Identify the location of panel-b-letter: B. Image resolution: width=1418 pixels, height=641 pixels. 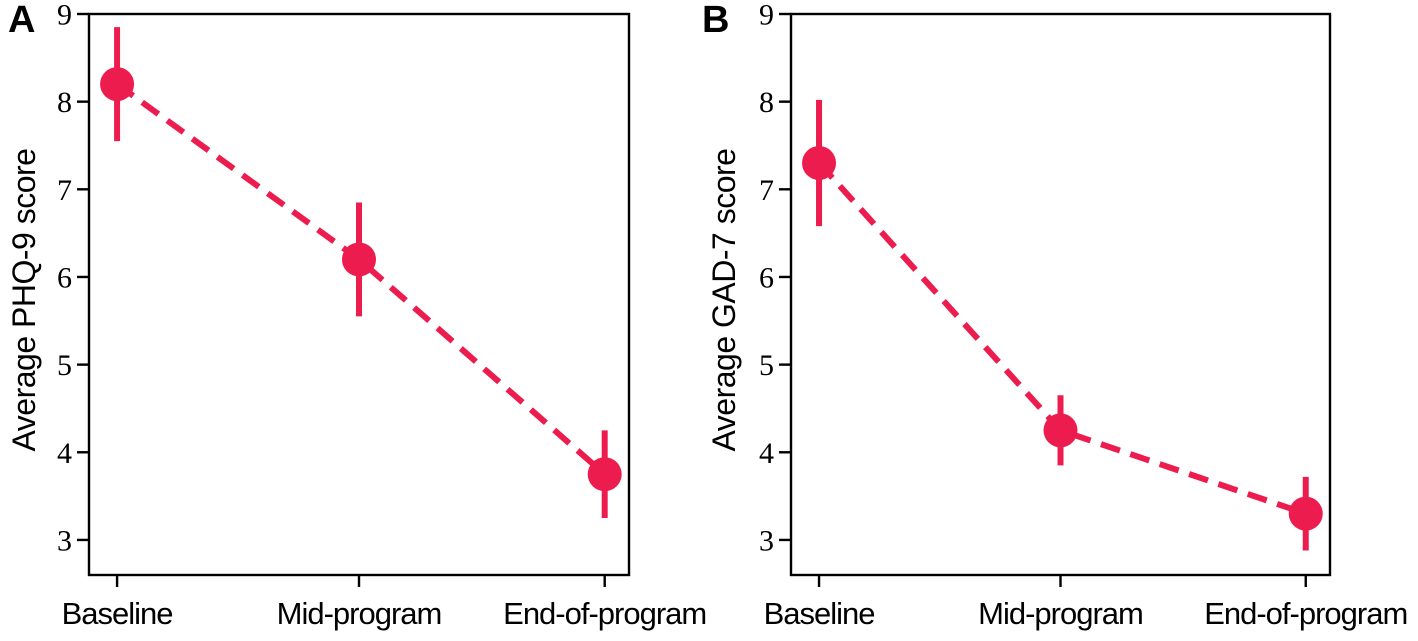
(716, 20).